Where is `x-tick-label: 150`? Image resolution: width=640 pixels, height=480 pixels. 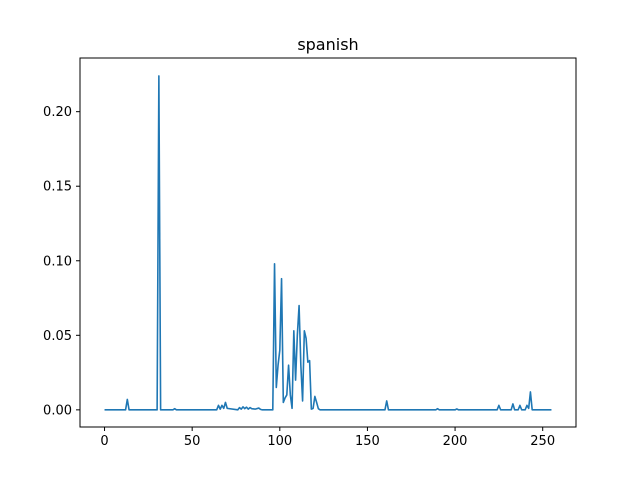
x-tick-label: 150 is located at coordinates (367, 441).